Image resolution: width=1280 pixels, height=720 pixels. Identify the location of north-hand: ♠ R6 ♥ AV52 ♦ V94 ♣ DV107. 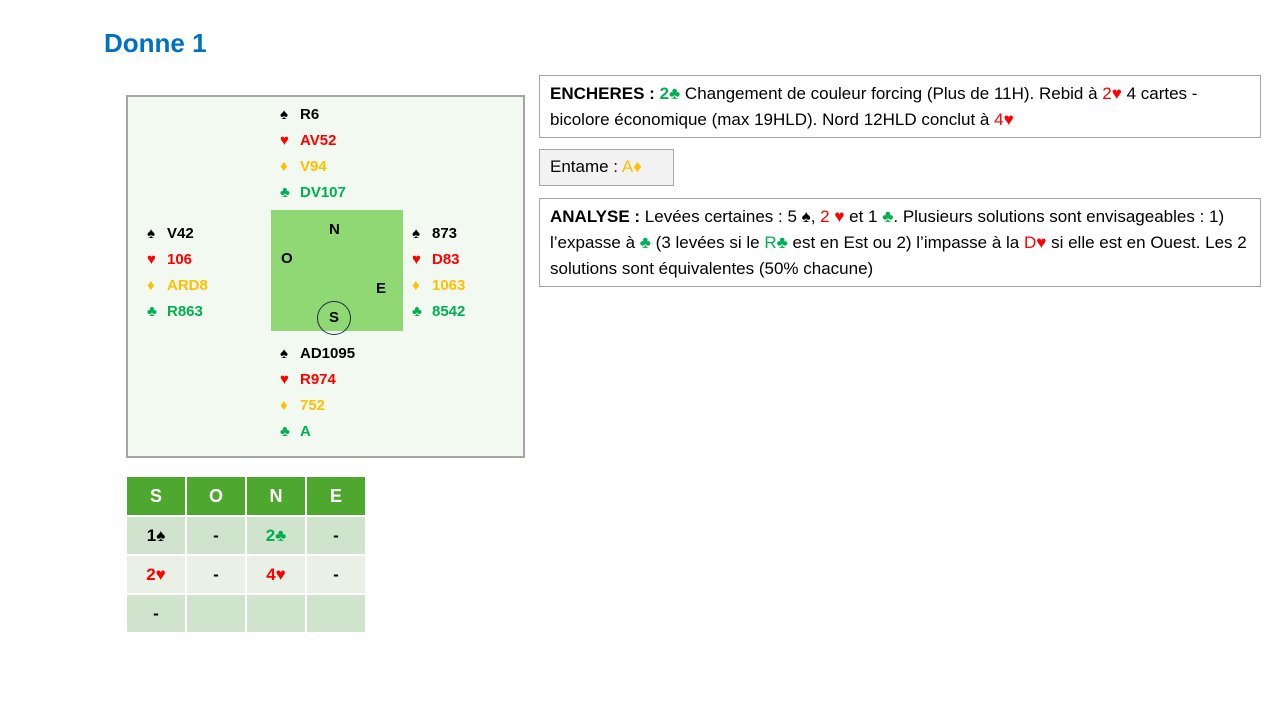
(313, 154).